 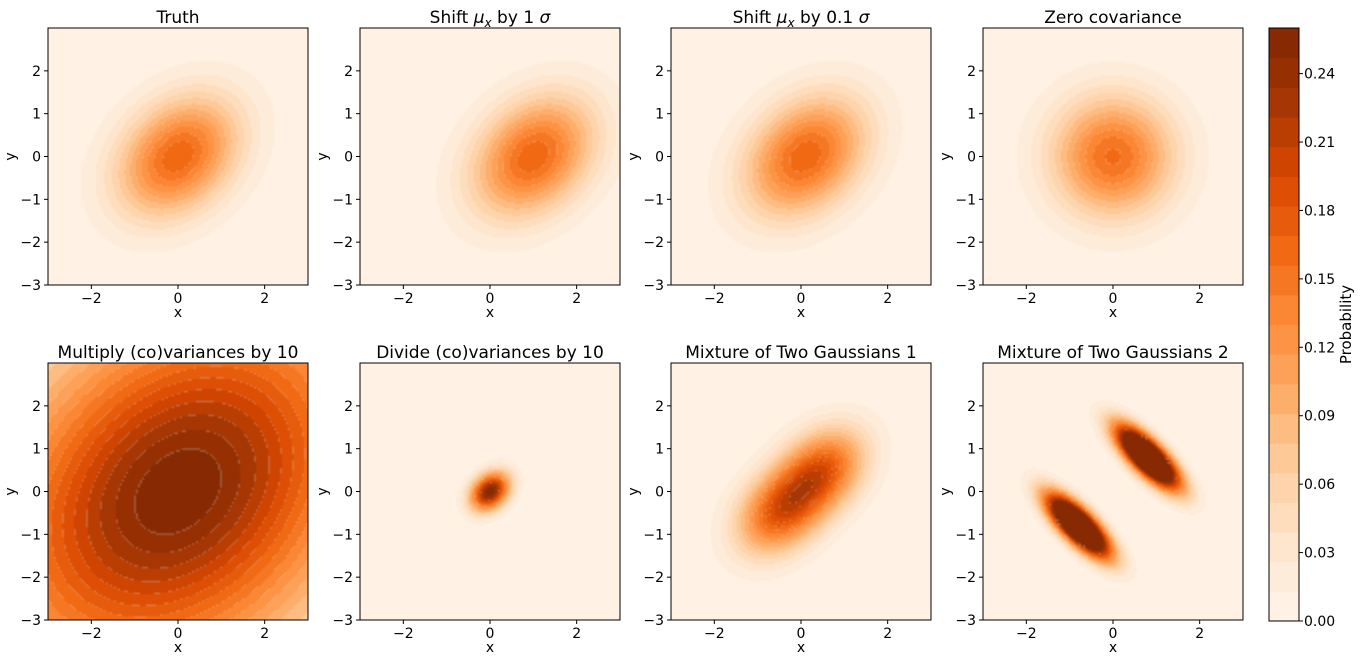 What do you see at coordinates (1319, 75) in the screenshot?
I see `colorbar-tick-label: 0.24` at bounding box center [1319, 75].